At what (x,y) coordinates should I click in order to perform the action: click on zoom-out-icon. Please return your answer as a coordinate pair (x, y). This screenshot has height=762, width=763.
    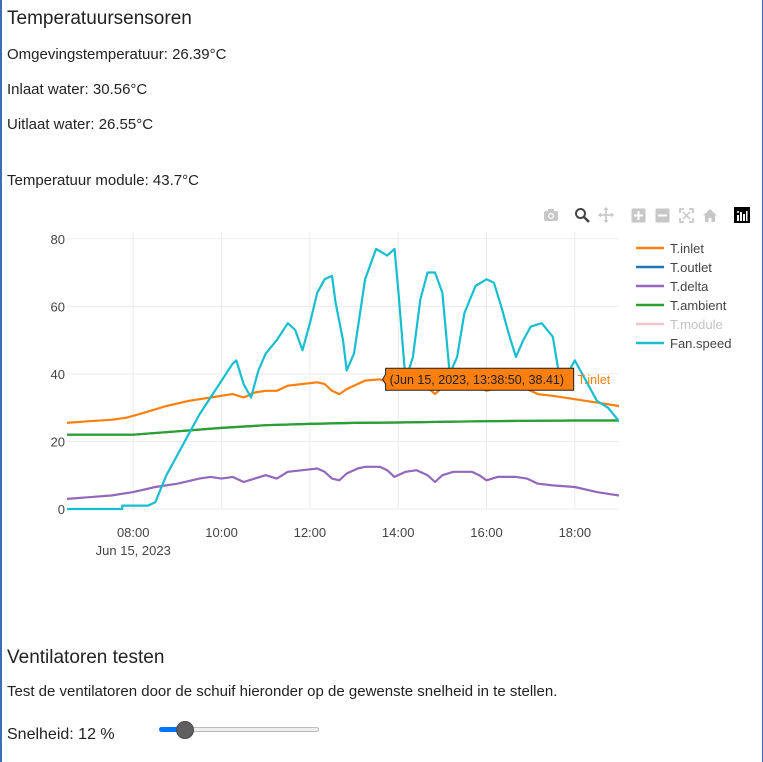
    Looking at the image, I should click on (662, 215).